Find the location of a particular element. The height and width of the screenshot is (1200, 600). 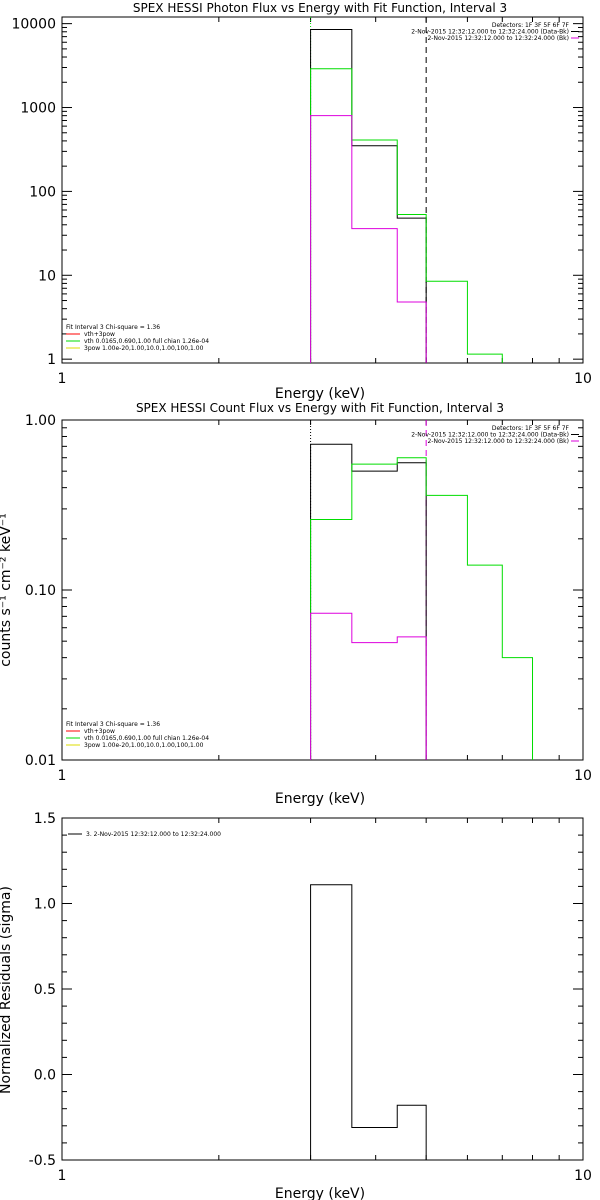

y-tick-label: 0.0 is located at coordinates (45, 1076).